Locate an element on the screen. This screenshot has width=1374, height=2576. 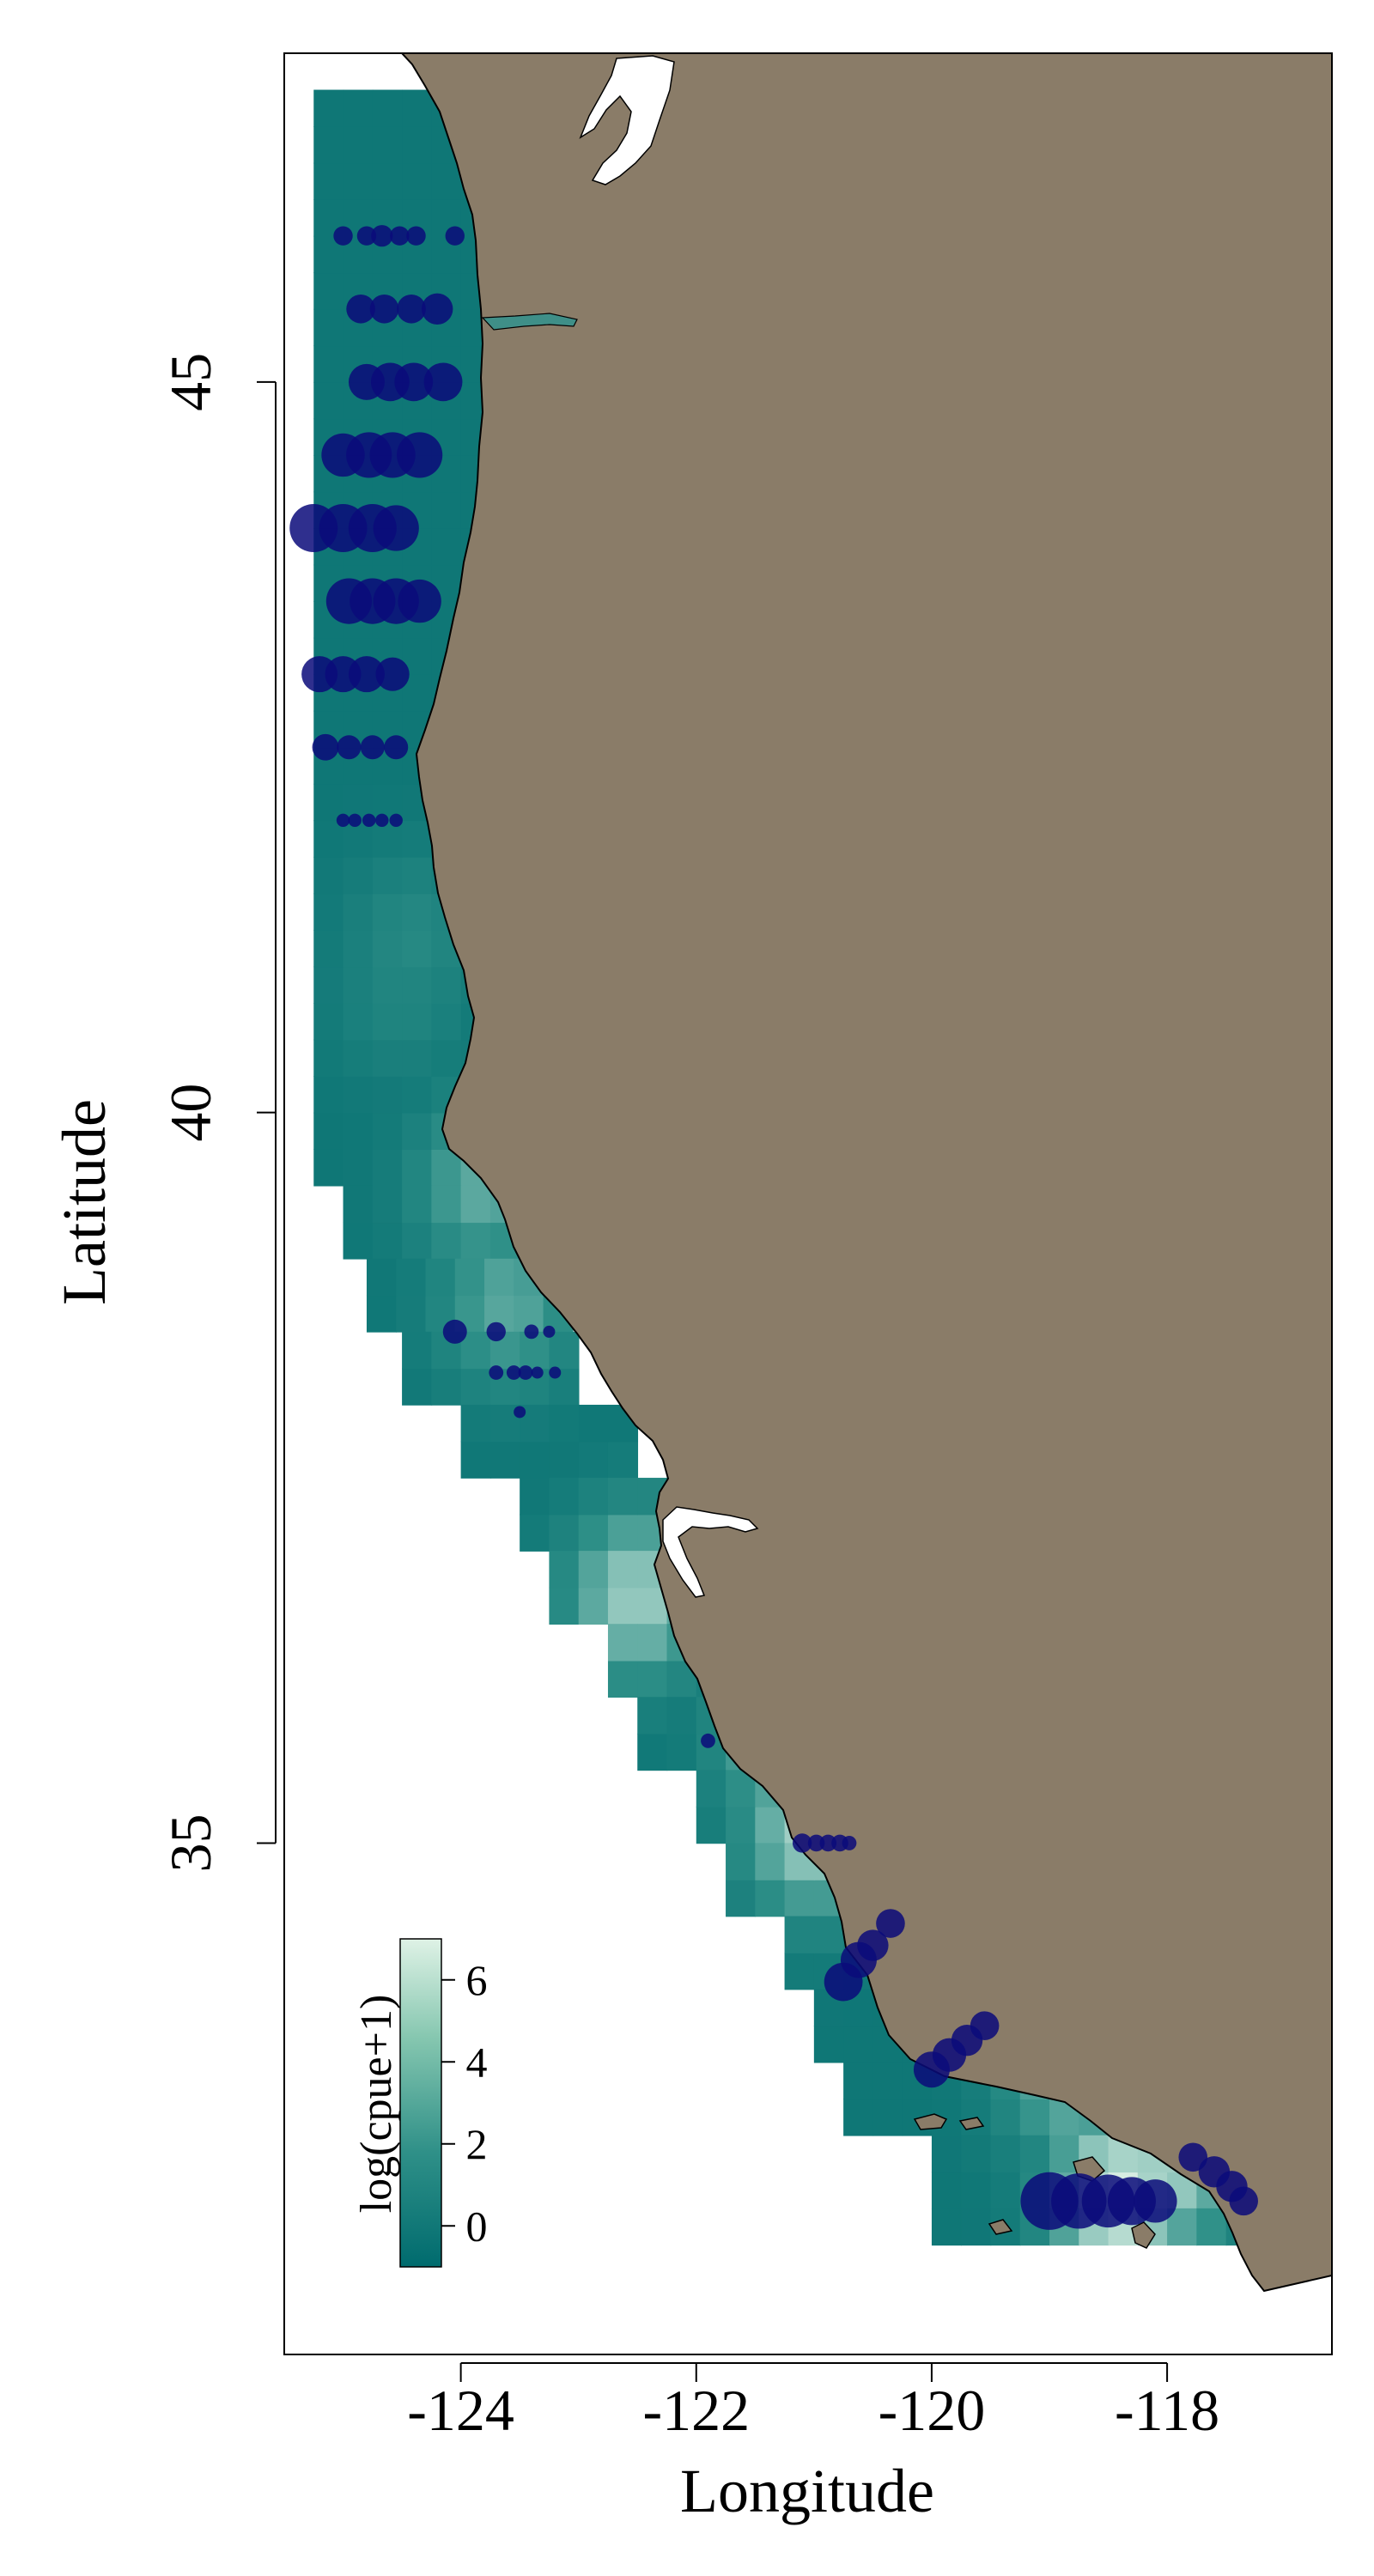
legend-ticks: 0 2 4 6 is located at coordinates (464, 2103).